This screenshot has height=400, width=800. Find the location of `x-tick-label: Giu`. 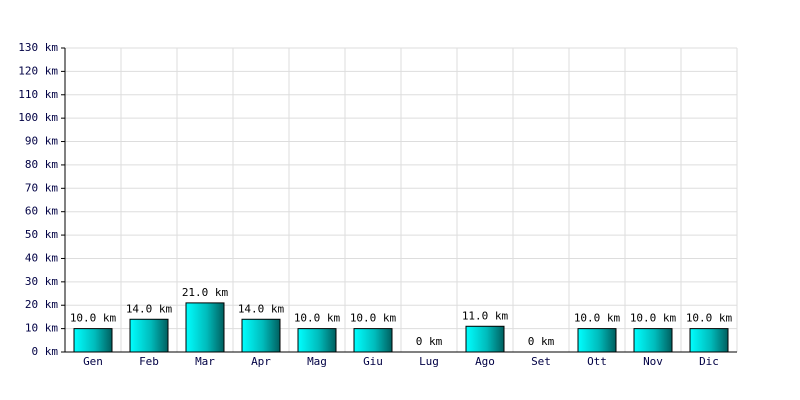

x-tick-label: Giu is located at coordinates (373, 361).